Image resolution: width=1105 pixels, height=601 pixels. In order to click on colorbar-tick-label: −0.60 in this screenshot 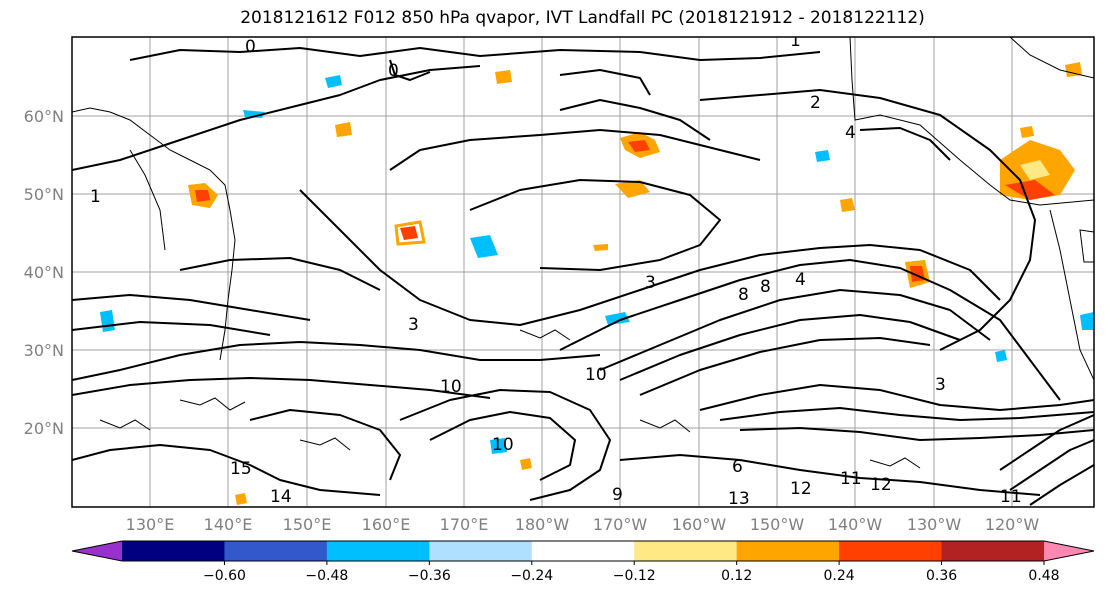, I will do `click(224, 576)`.